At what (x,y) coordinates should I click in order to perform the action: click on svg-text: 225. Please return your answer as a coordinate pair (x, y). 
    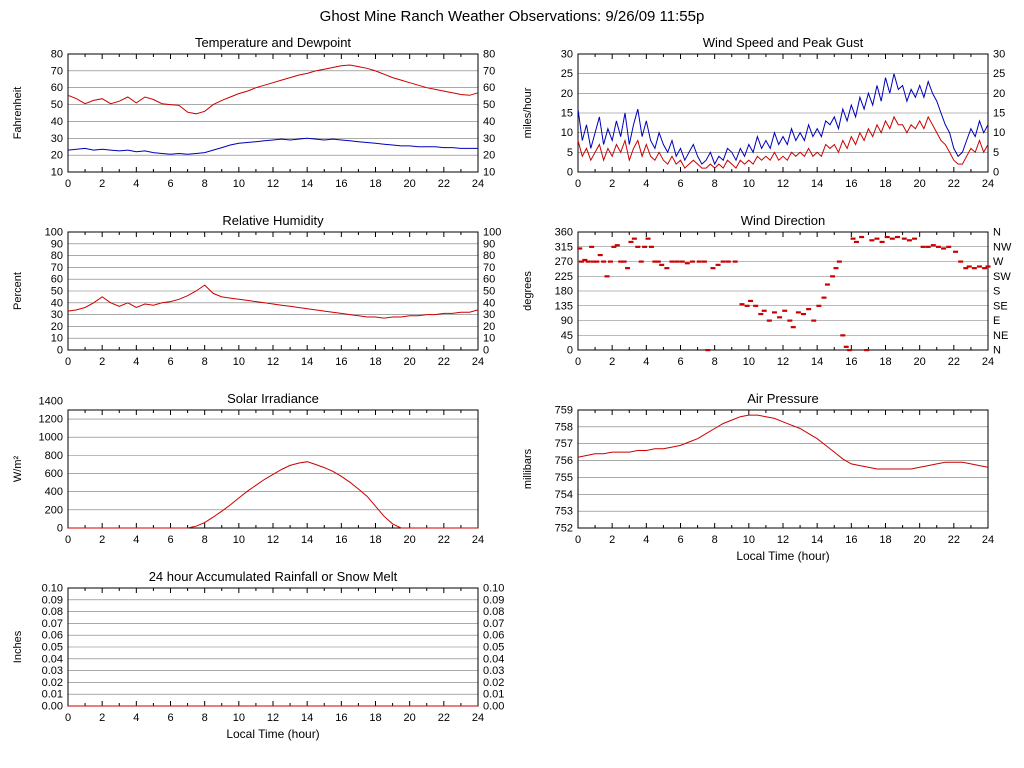
    Looking at the image, I should click on (564, 277).